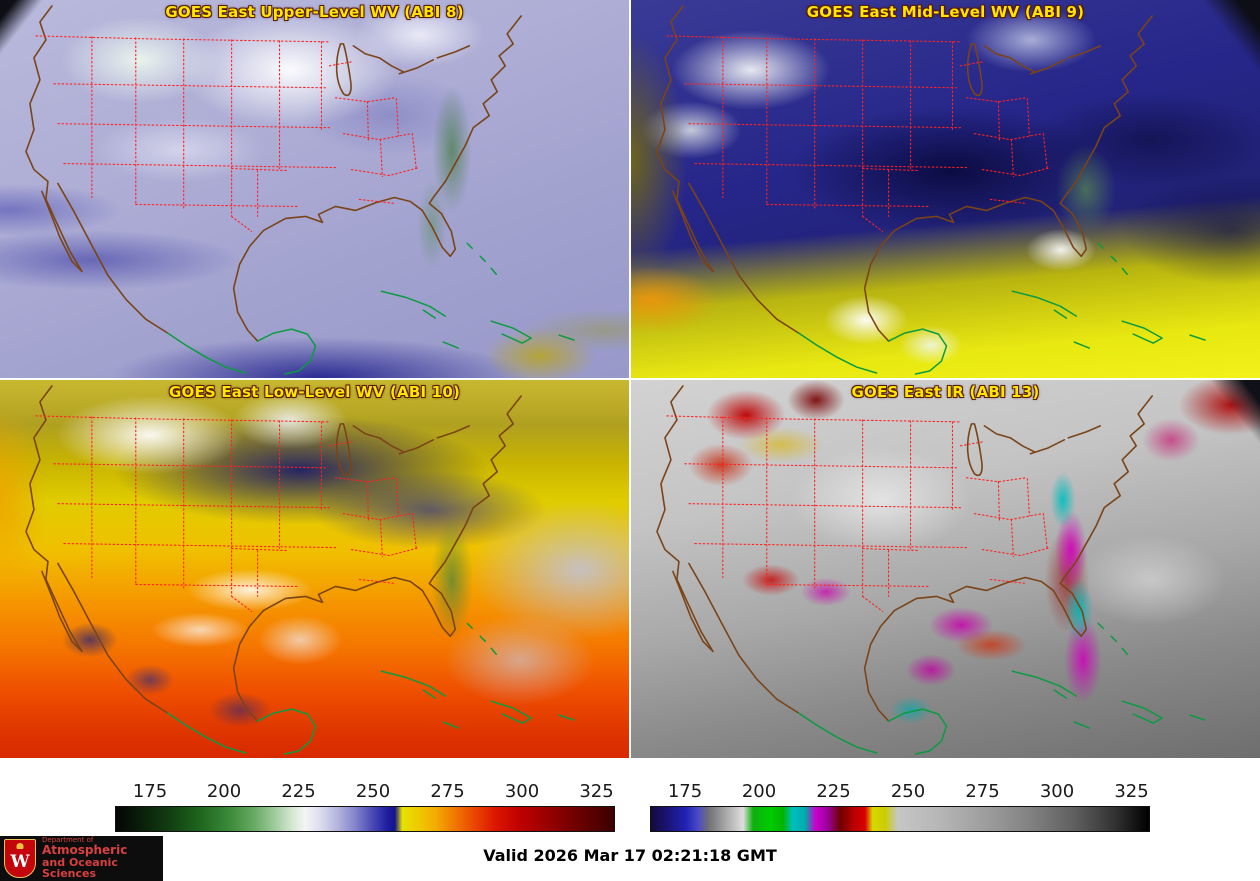 This screenshot has width=1260, height=881. I want to click on logo-line-2: Atmospheric, so click(85, 850).